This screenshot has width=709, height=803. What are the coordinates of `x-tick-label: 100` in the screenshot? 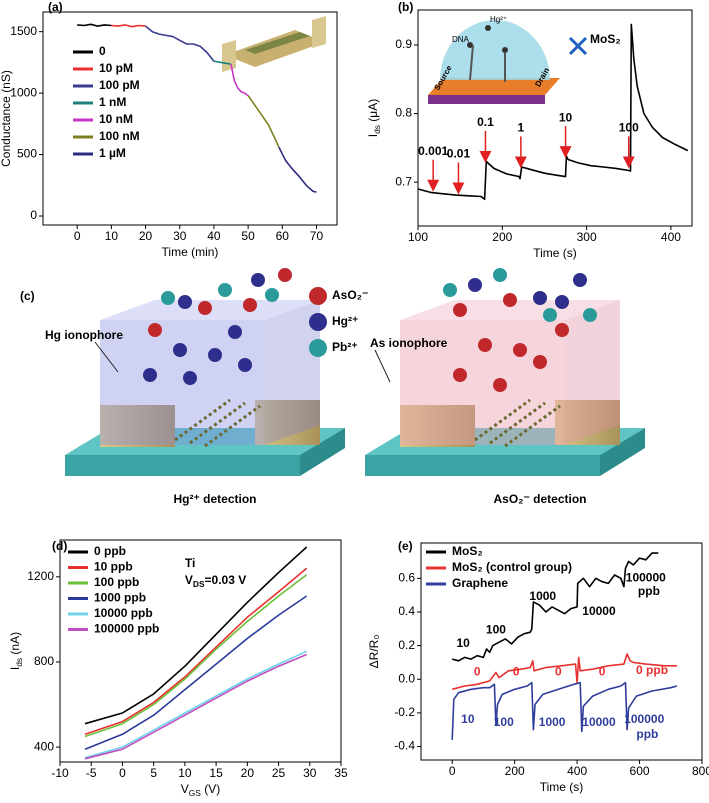 It's located at (418, 237).